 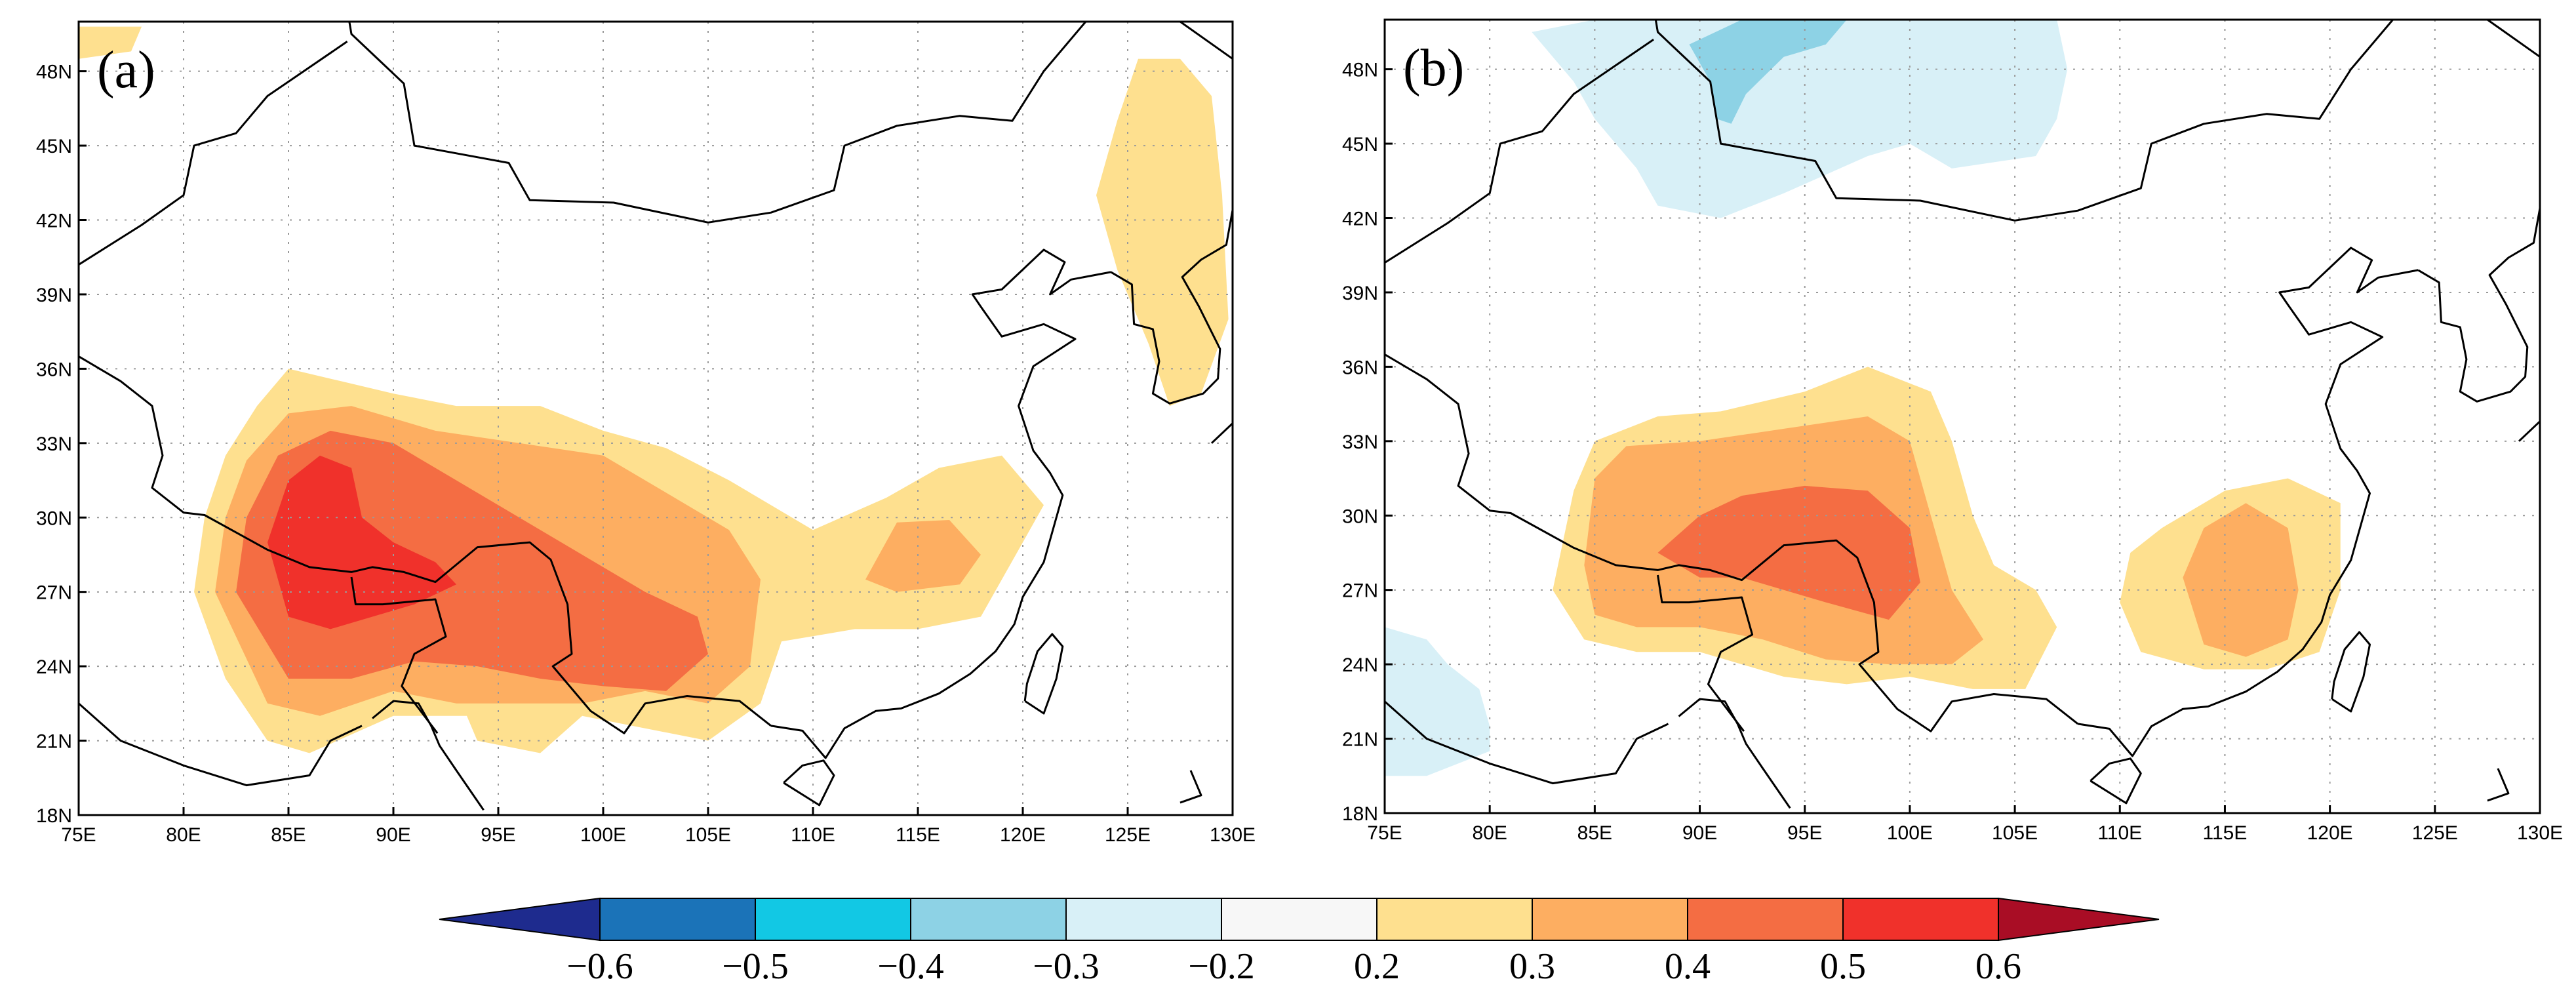 I want to click on region-b-neg-0.3-0.4-north, so click(x=1768, y=72).